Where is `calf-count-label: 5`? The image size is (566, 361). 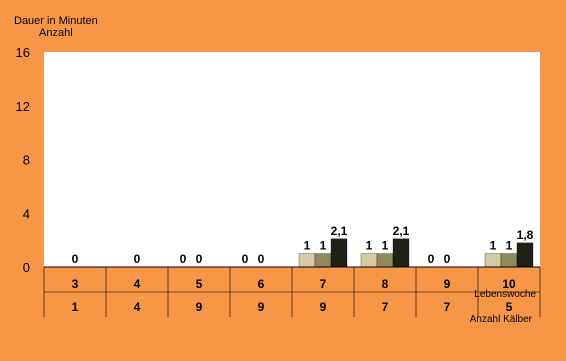
calf-count-label: 5 is located at coordinates (509, 307).